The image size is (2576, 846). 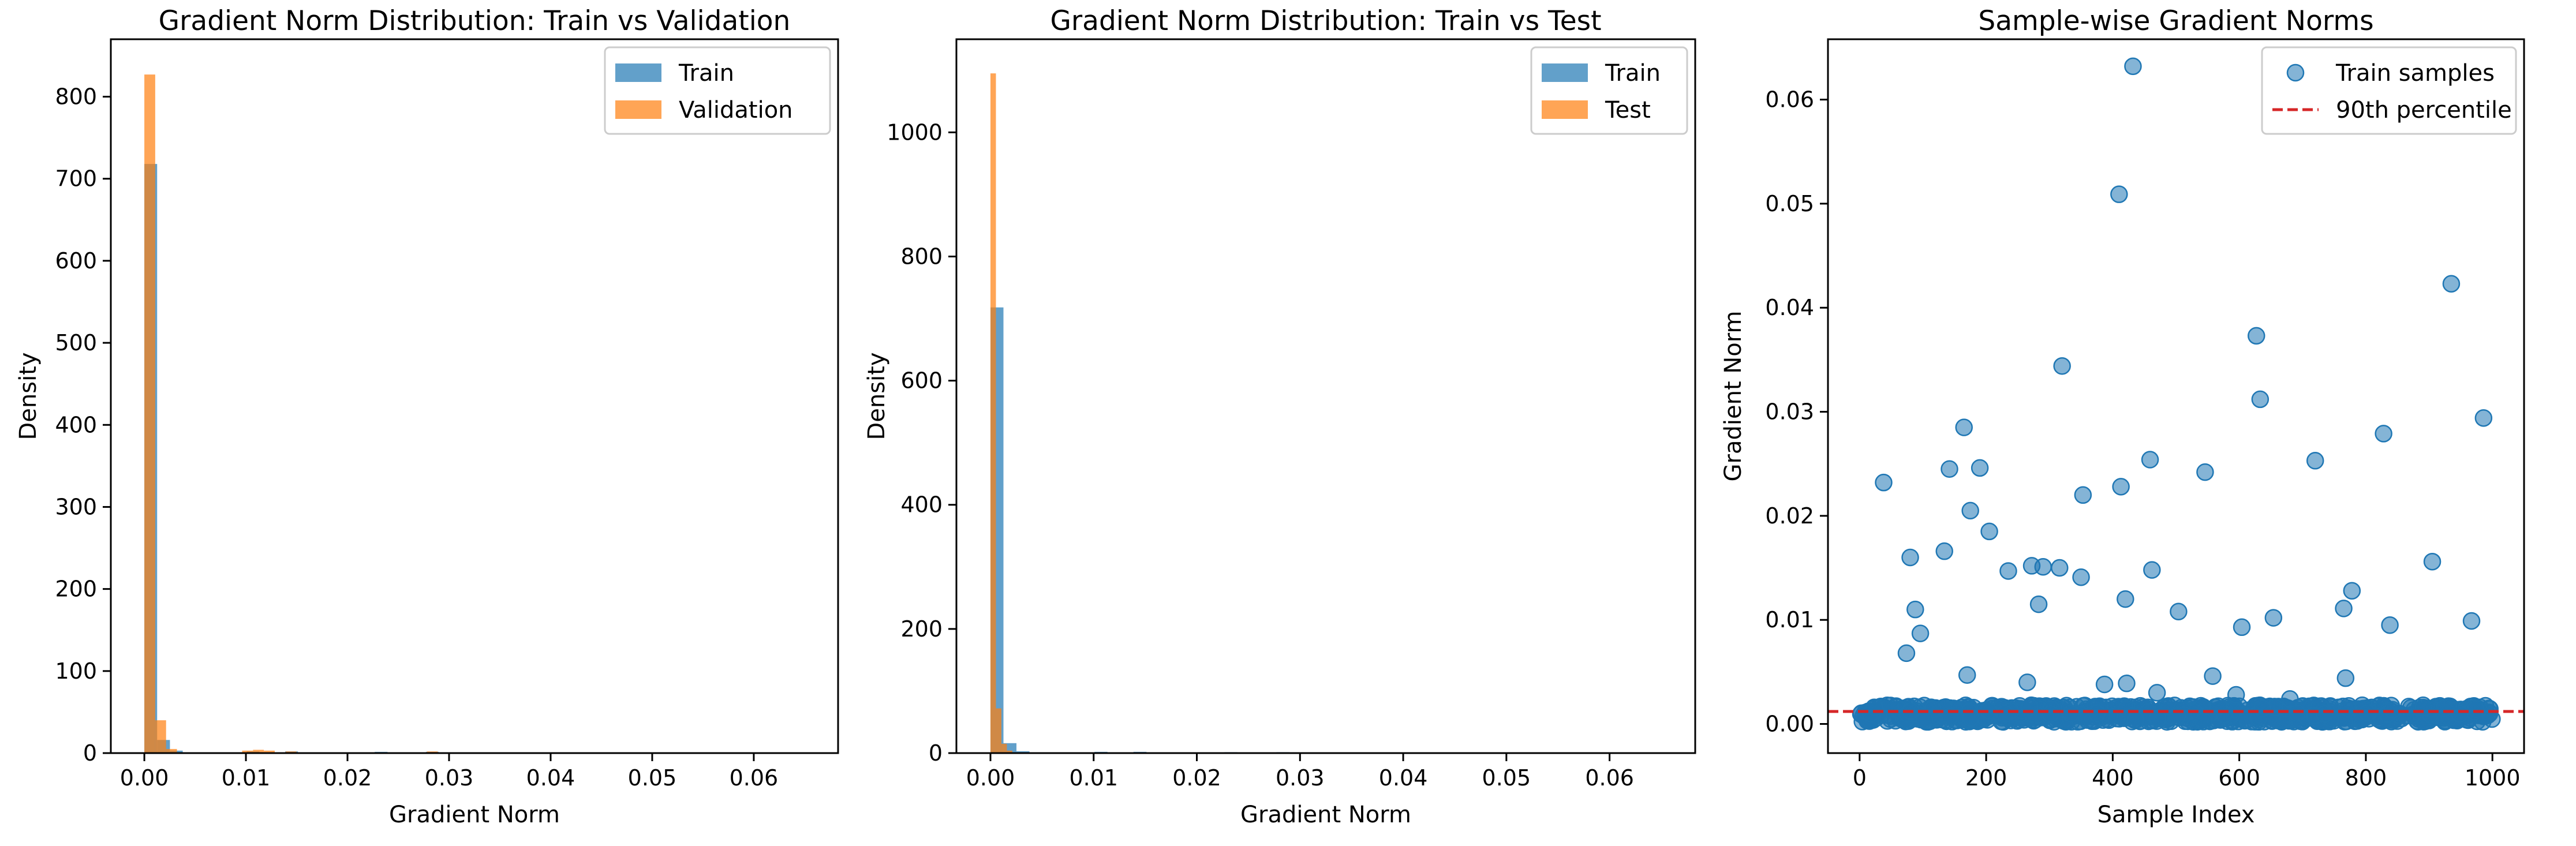 I want to click on y-tick-label: 0.02, so click(x=1789, y=516).